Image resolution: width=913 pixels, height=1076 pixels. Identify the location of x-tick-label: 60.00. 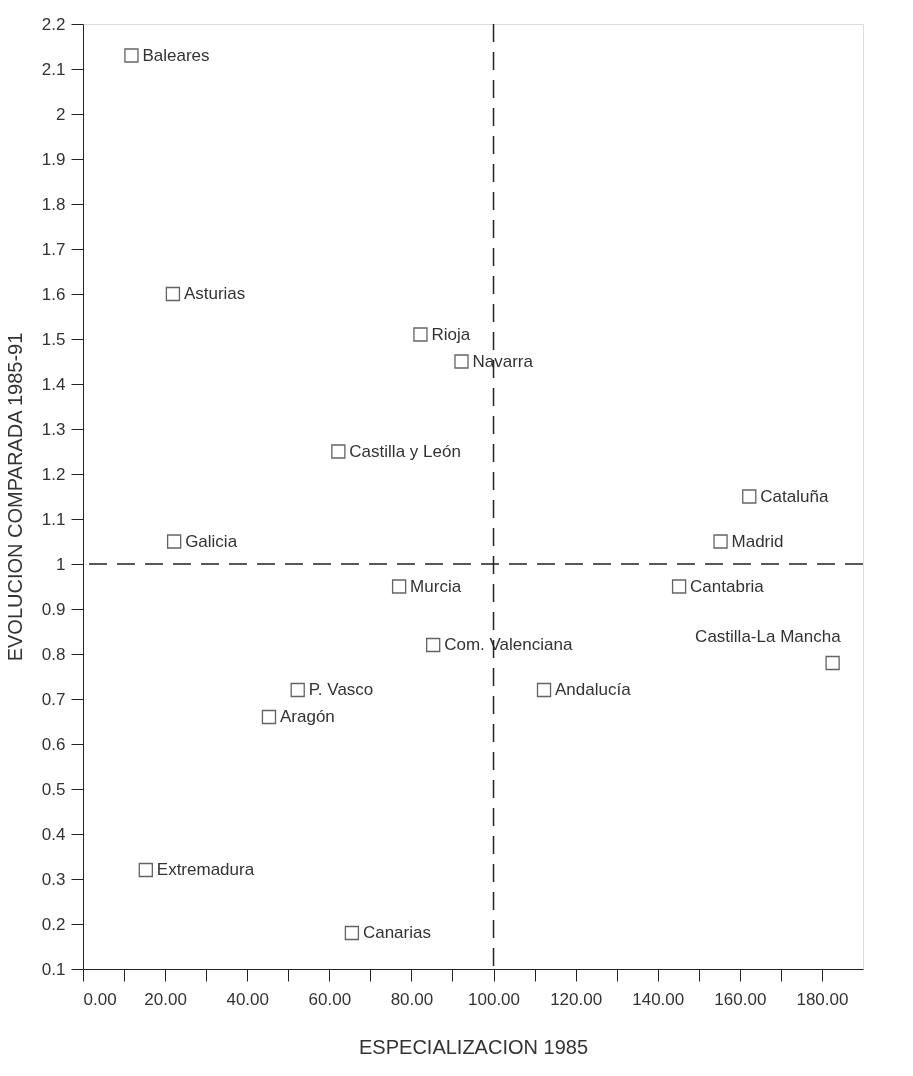
(330, 999).